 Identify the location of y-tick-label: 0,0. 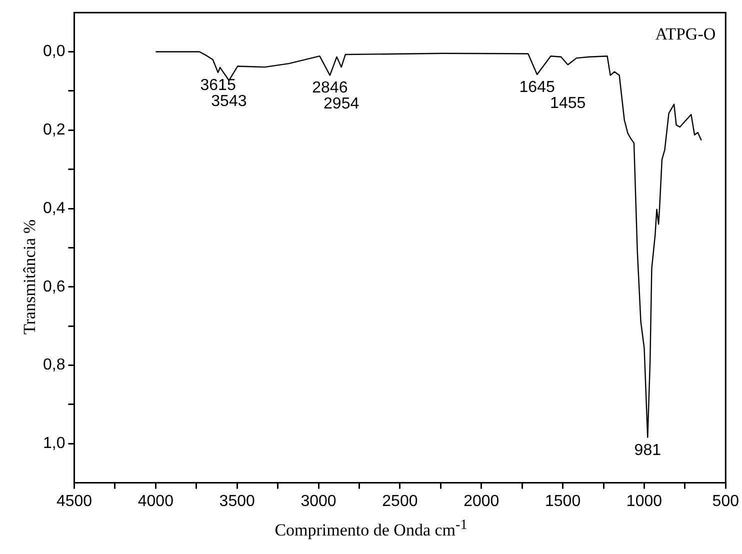
(54, 51).